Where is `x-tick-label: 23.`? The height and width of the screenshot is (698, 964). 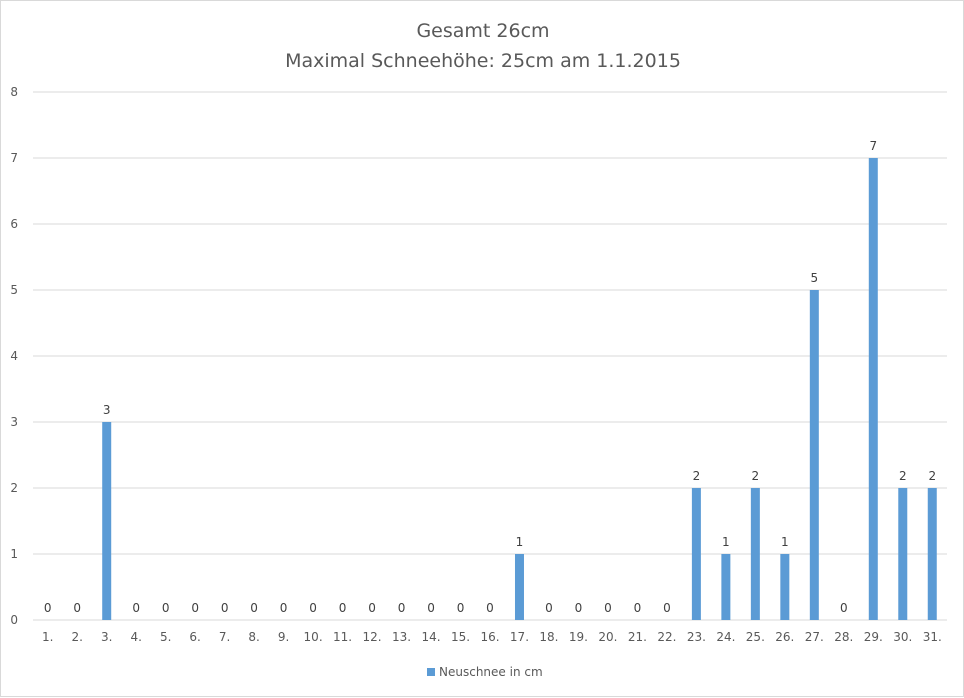
x-tick-label: 23. is located at coordinates (696, 637).